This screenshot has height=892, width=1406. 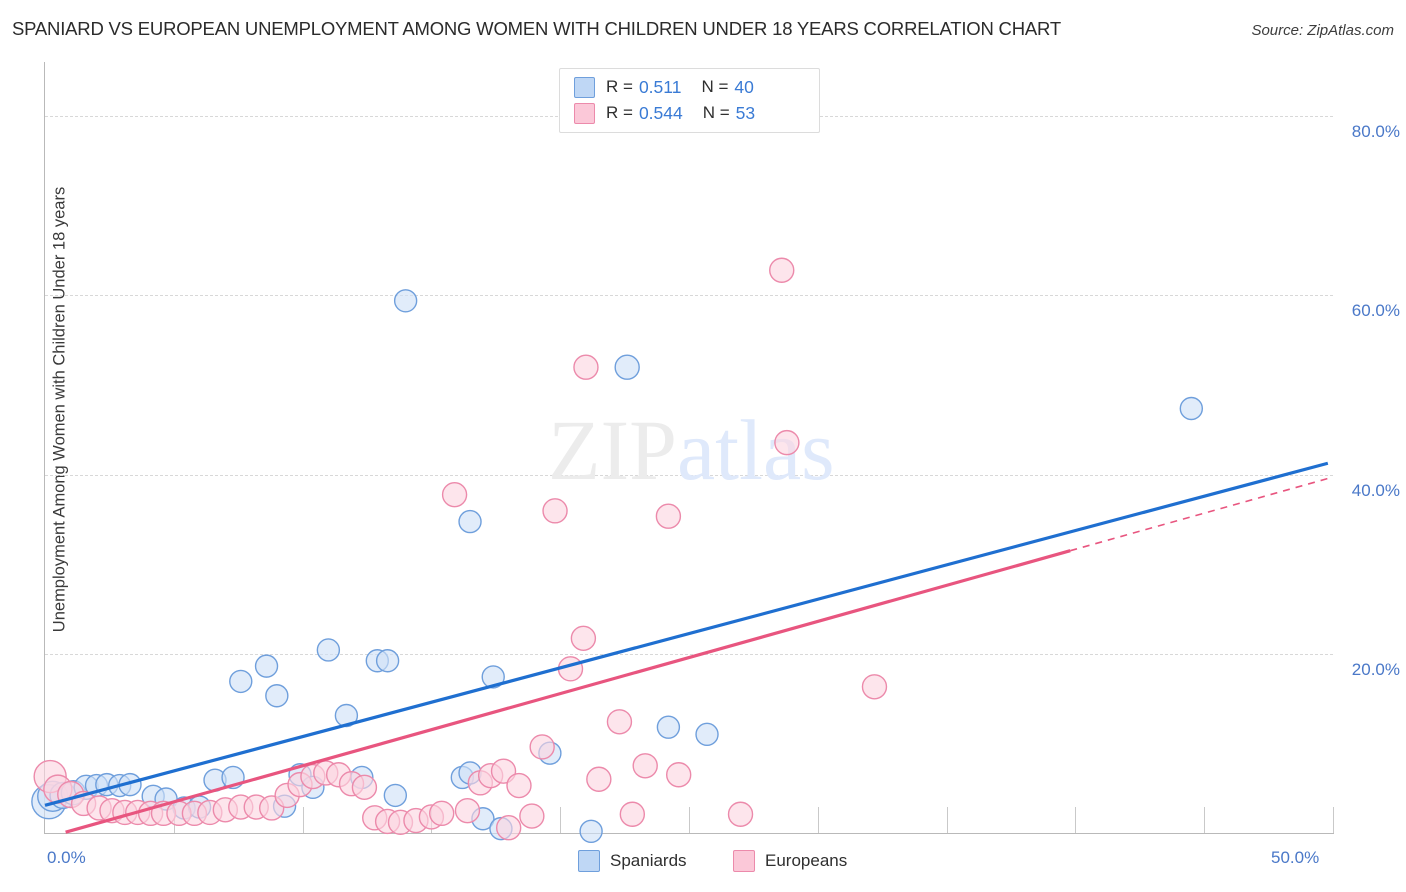 What do you see at coordinates (619, 112) in the screenshot?
I see `stats-r-label-europeans: R =` at bounding box center [619, 112].